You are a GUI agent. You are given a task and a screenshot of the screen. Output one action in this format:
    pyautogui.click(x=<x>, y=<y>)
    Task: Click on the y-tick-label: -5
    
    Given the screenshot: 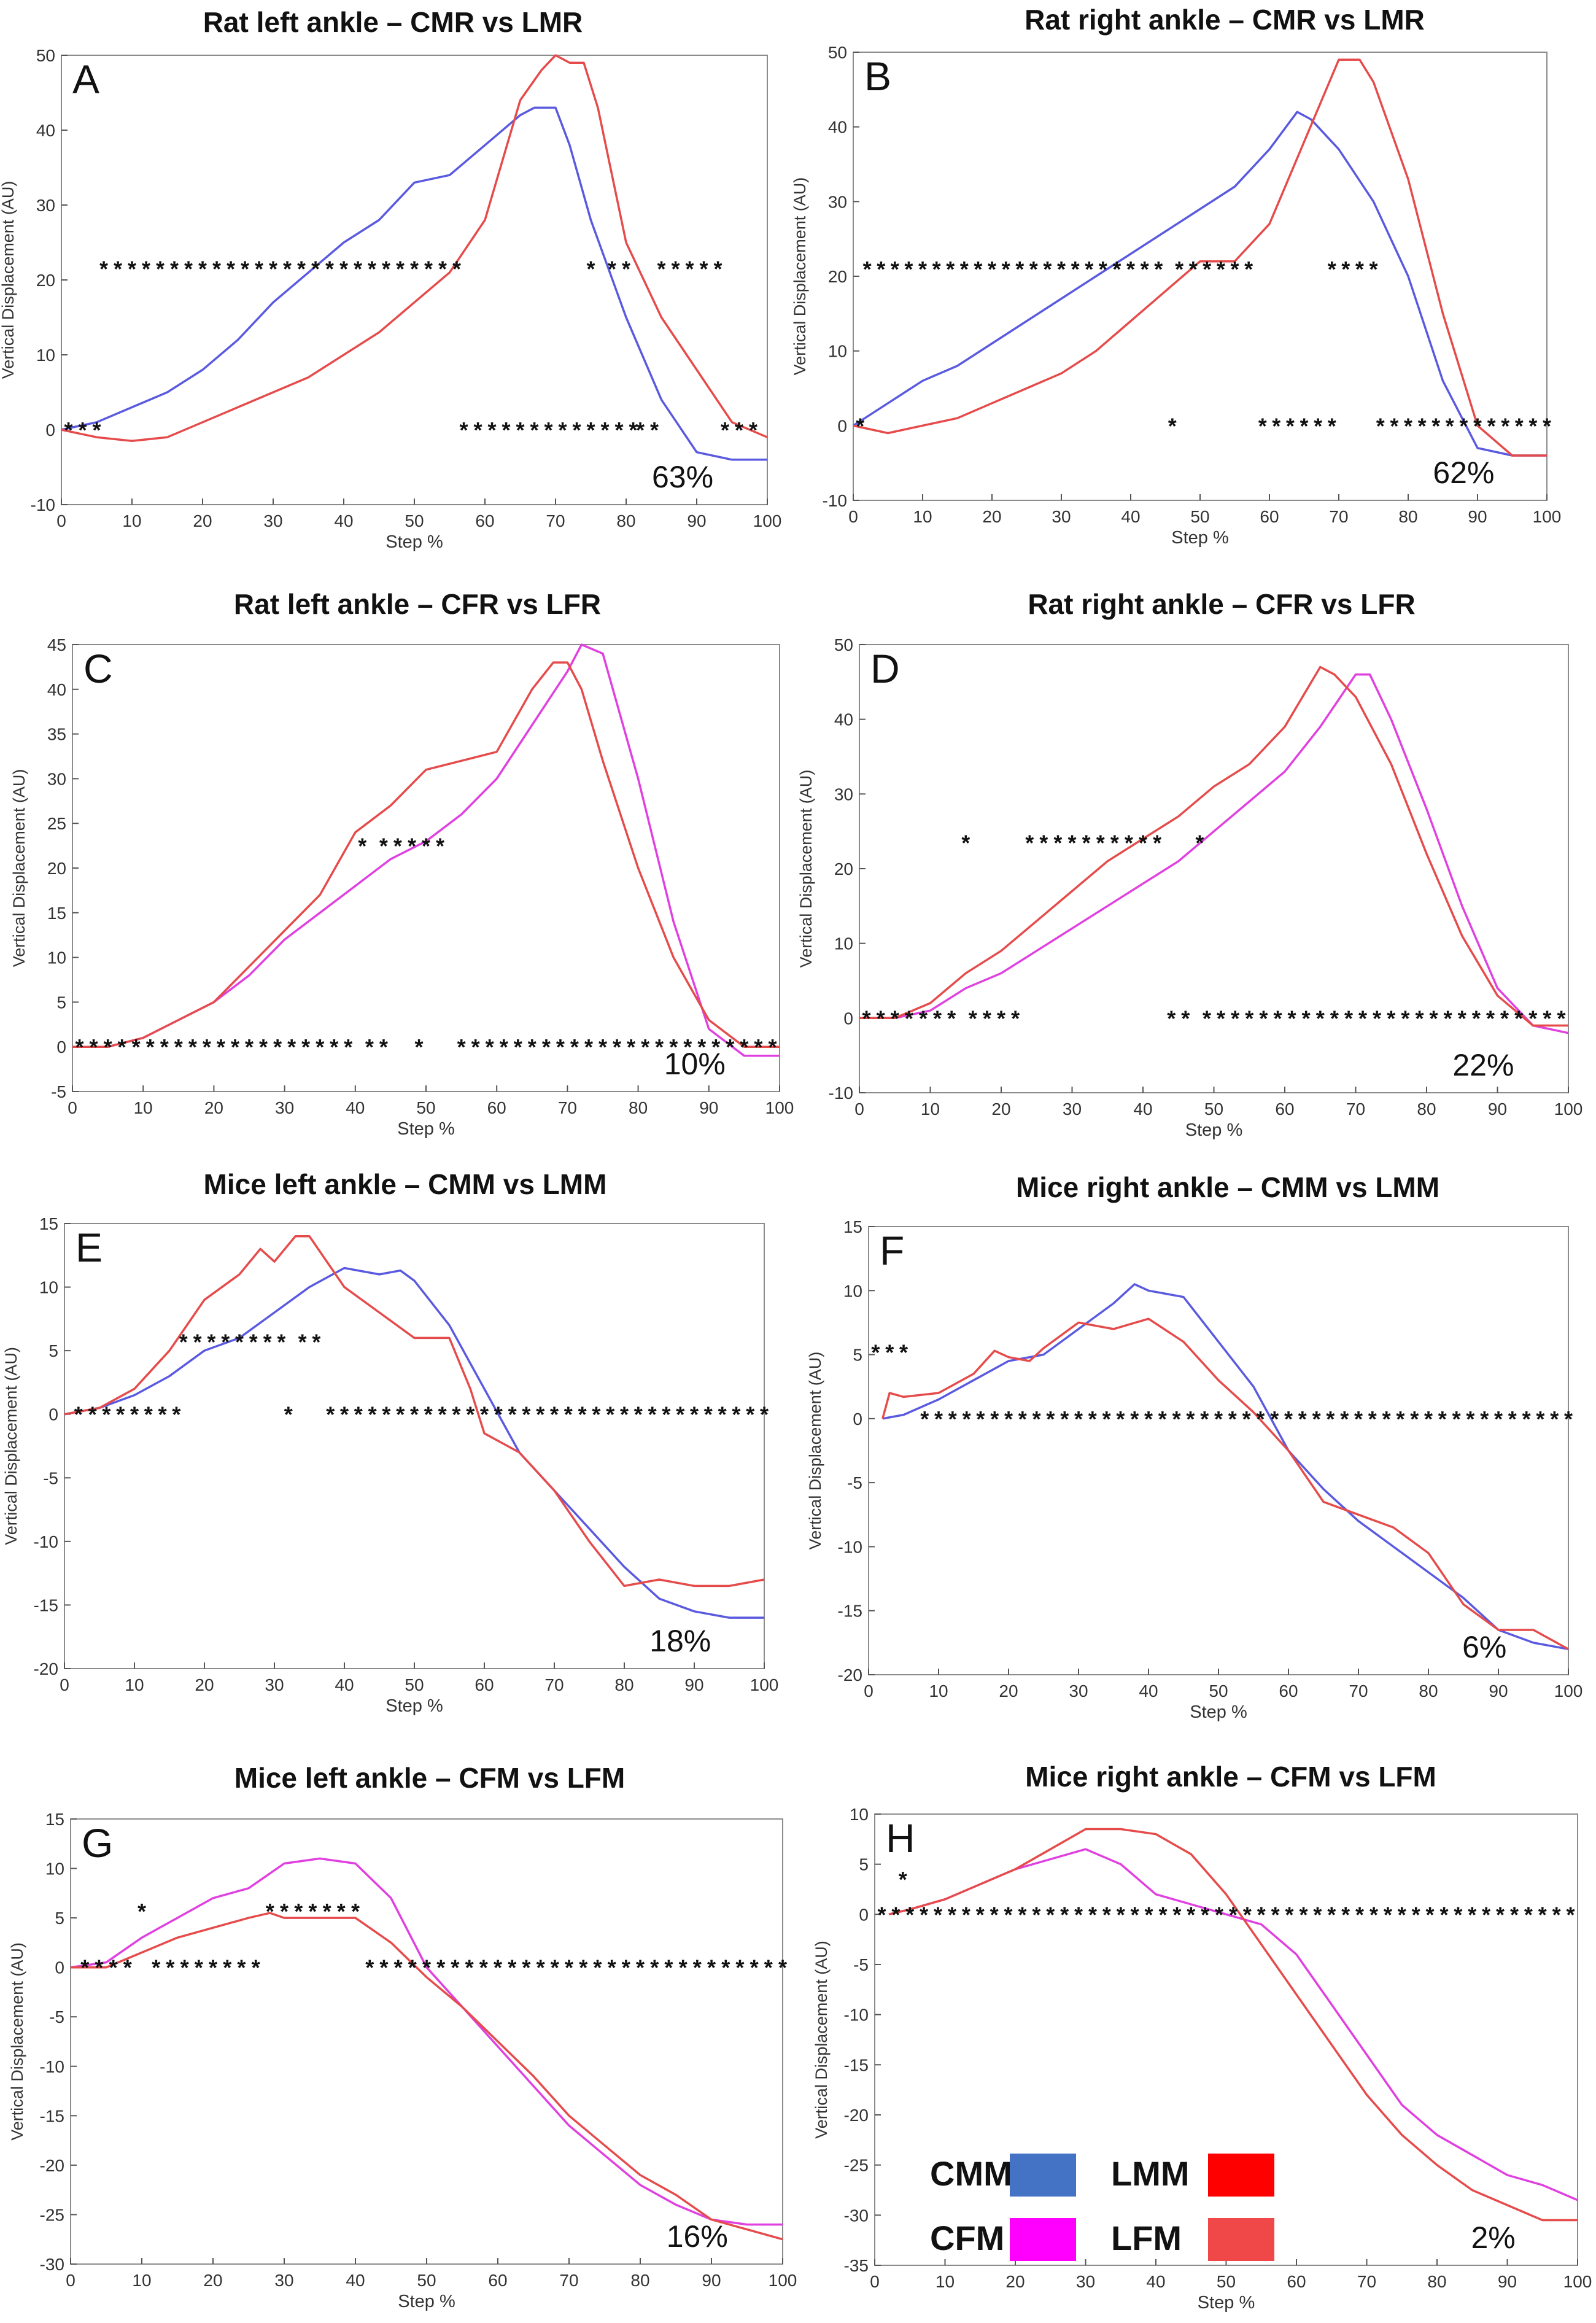 What is the action you would take?
    pyautogui.click(x=861, y=1964)
    